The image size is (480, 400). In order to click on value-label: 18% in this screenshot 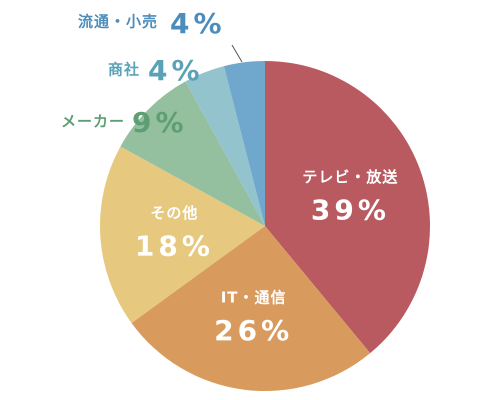, I will do `click(174, 246)`.